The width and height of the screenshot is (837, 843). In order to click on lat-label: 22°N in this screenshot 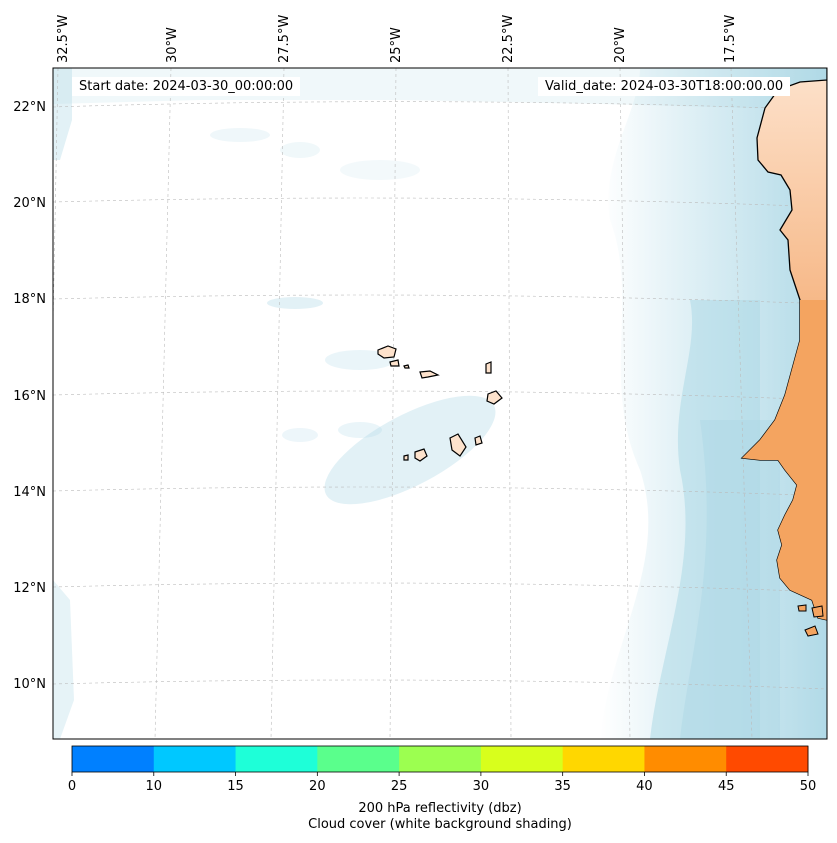, I will do `click(29, 107)`.